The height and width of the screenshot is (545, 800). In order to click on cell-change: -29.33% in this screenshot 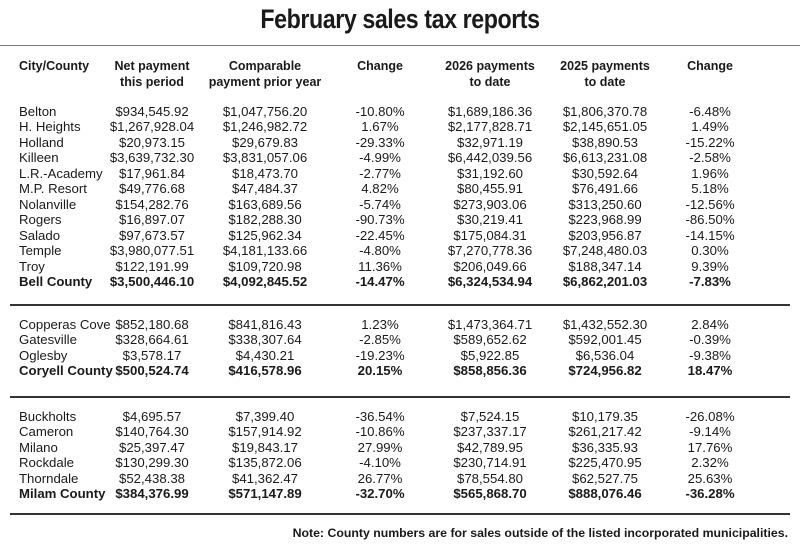, I will do `click(380, 142)`.